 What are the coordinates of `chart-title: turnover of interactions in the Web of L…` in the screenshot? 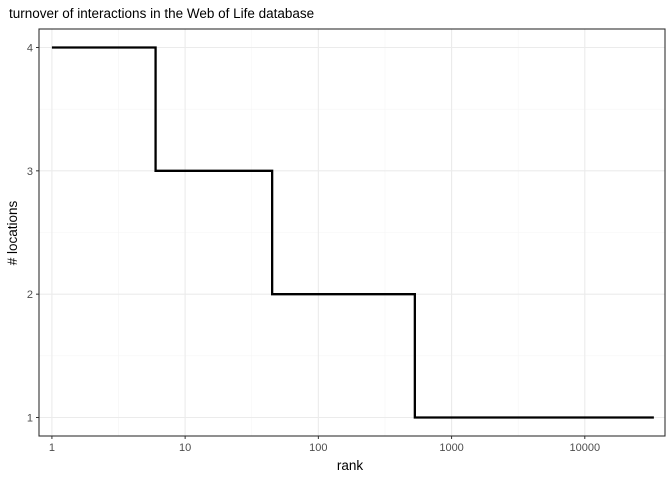 It's located at (161, 13).